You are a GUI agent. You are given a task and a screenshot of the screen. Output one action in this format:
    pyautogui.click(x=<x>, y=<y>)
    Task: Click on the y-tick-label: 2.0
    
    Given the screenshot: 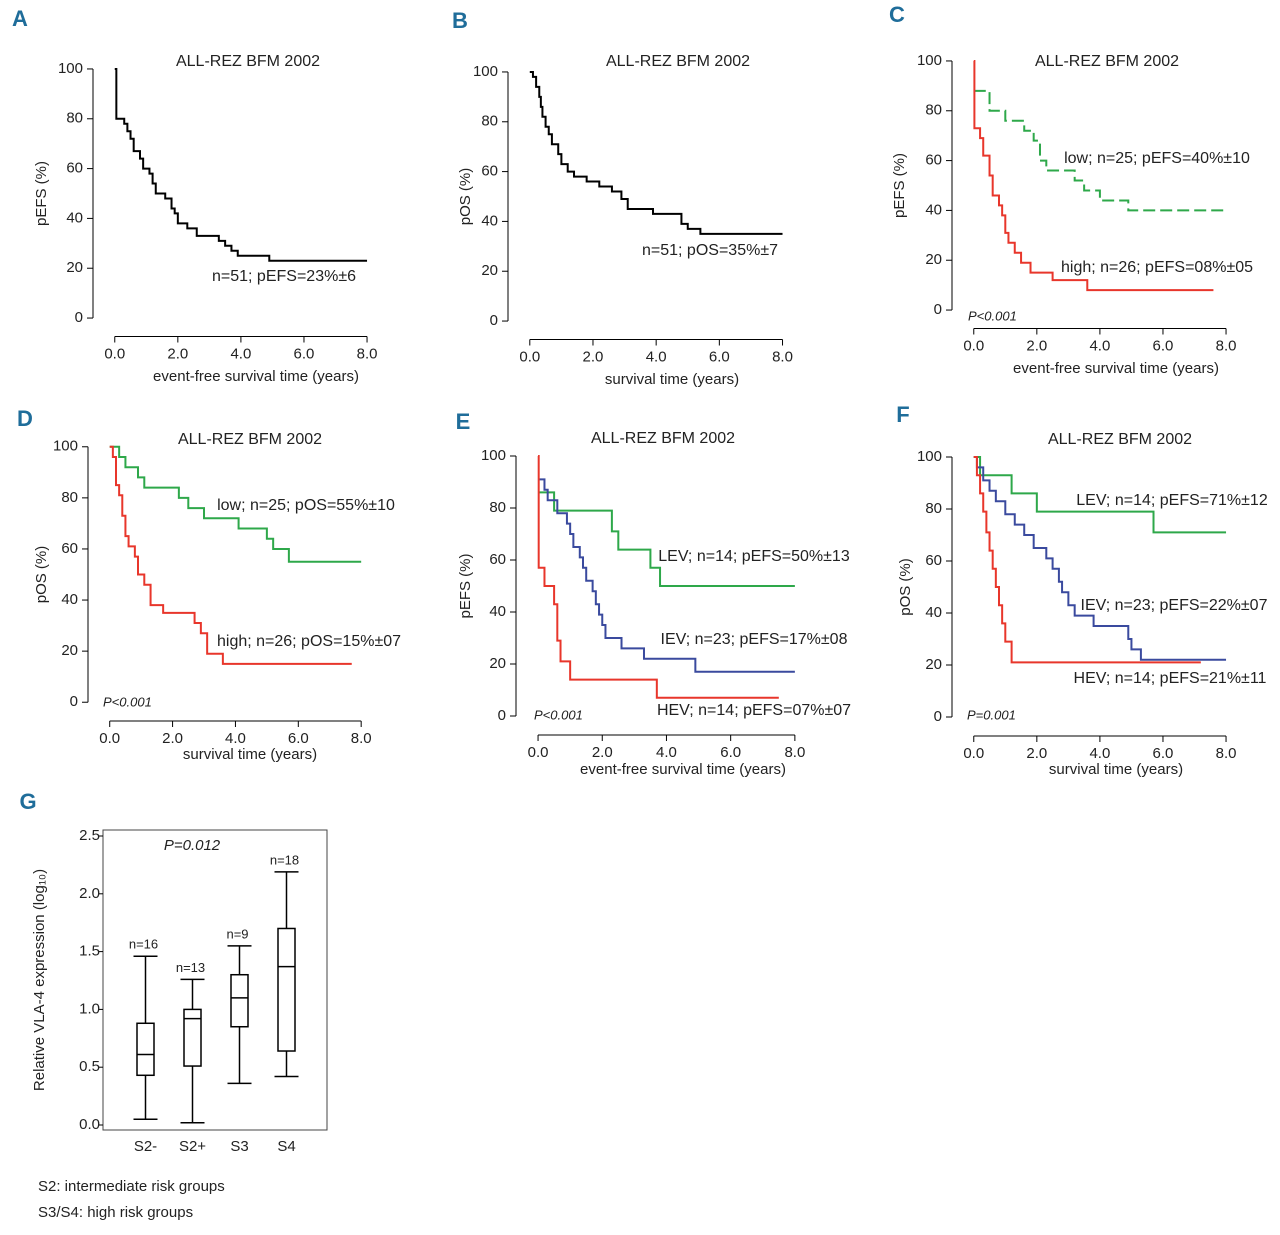 What is the action you would take?
    pyautogui.click(x=89, y=893)
    